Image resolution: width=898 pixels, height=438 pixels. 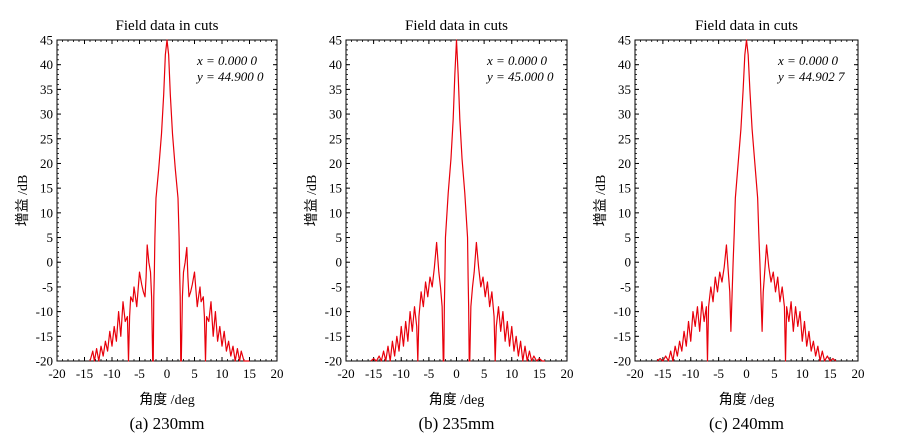 What do you see at coordinates (456, 423) in the screenshot?
I see `panel-caption: (b) 235mm` at bounding box center [456, 423].